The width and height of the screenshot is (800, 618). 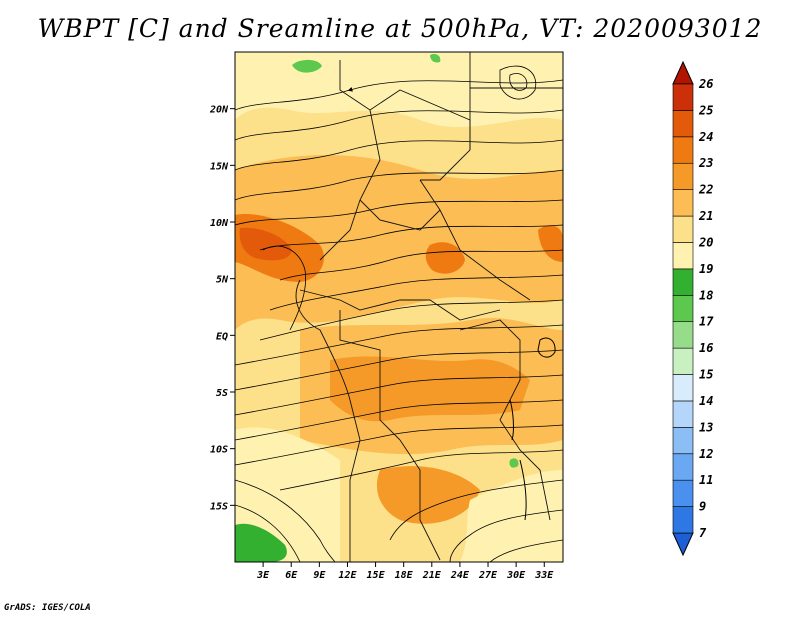 What do you see at coordinates (705, 242) in the screenshot?
I see `colorbar-label: 20` at bounding box center [705, 242].